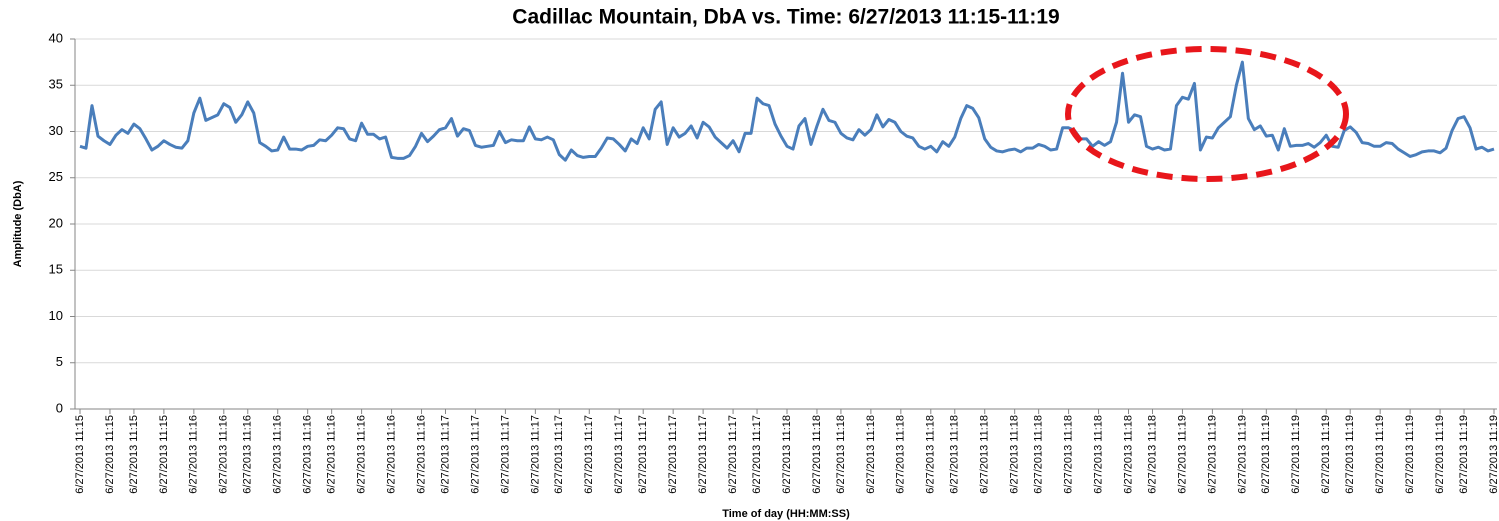 The width and height of the screenshot is (1499, 521). What do you see at coordinates (56, 84) in the screenshot?
I see `y-tick-label: 35` at bounding box center [56, 84].